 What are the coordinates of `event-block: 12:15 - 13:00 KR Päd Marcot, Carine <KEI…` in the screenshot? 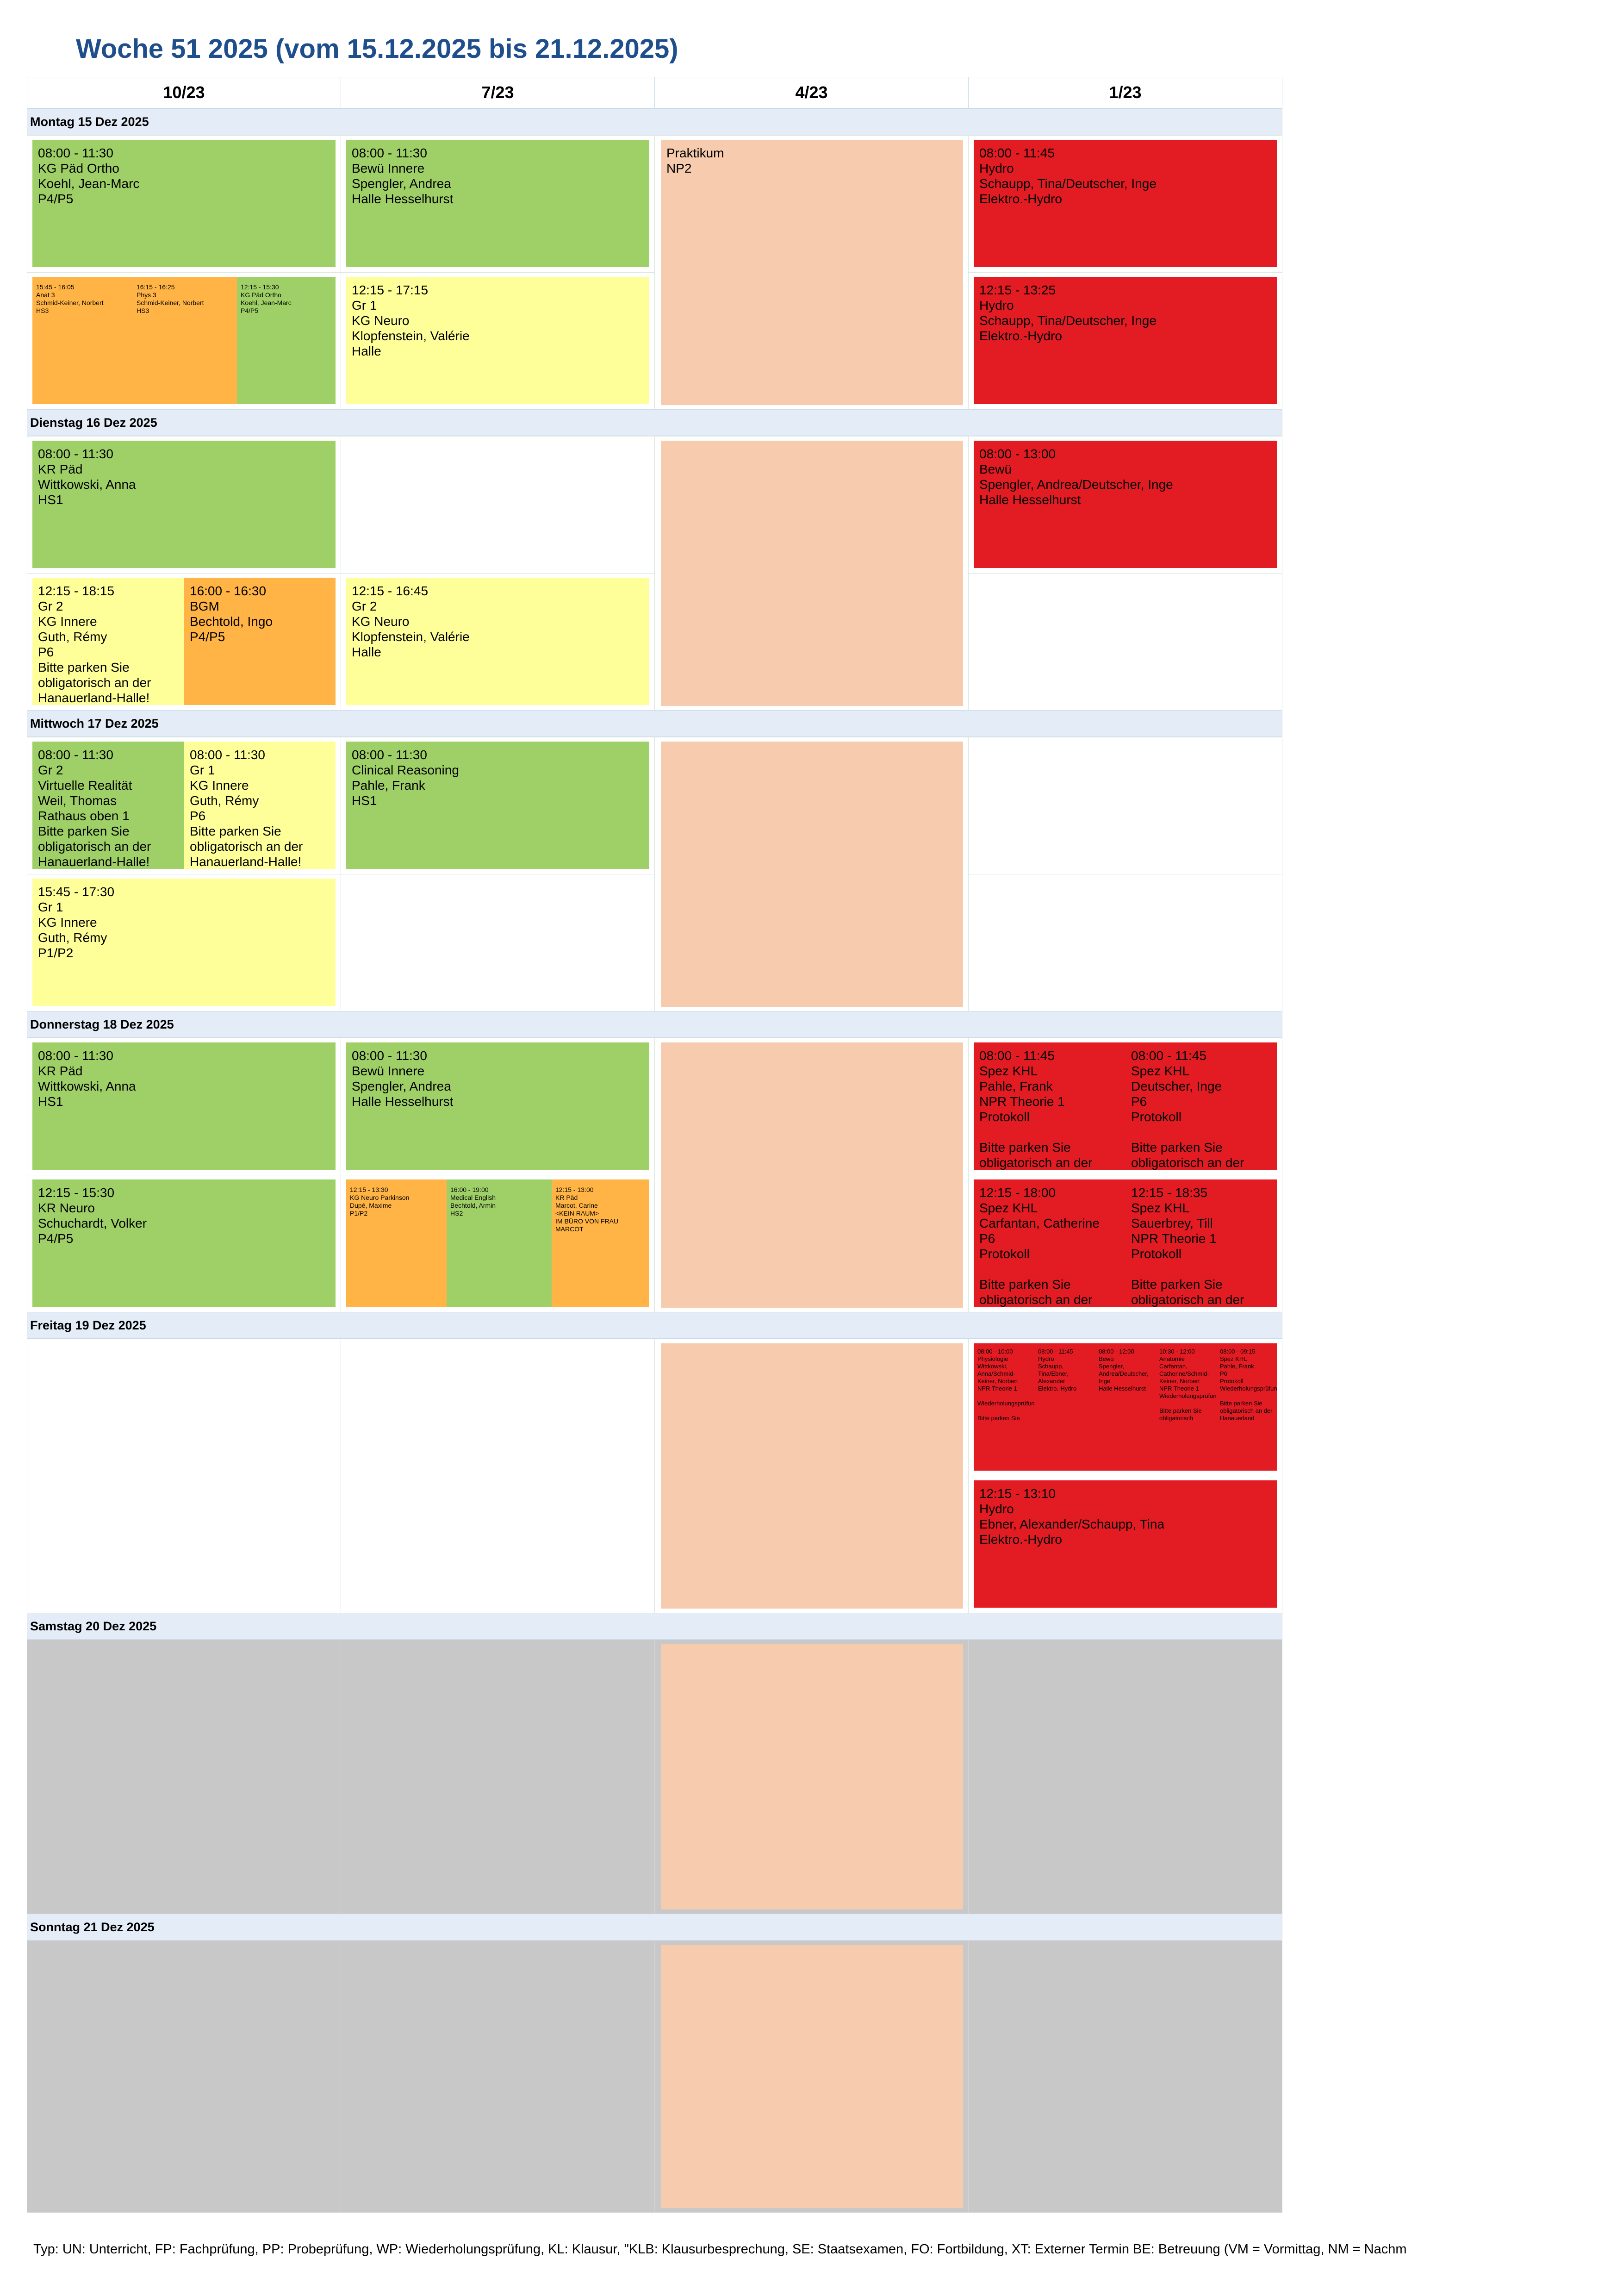 It's located at (600, 1243).